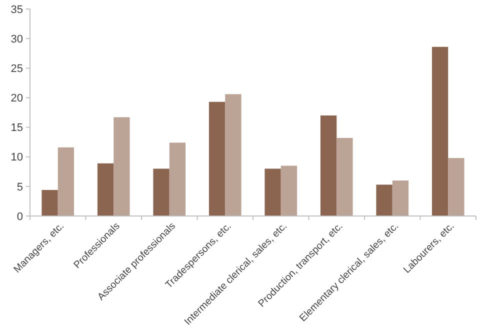 This screenshot has height=332, width=480. I want to click on y-tick-label: 0, so click(19, 216).